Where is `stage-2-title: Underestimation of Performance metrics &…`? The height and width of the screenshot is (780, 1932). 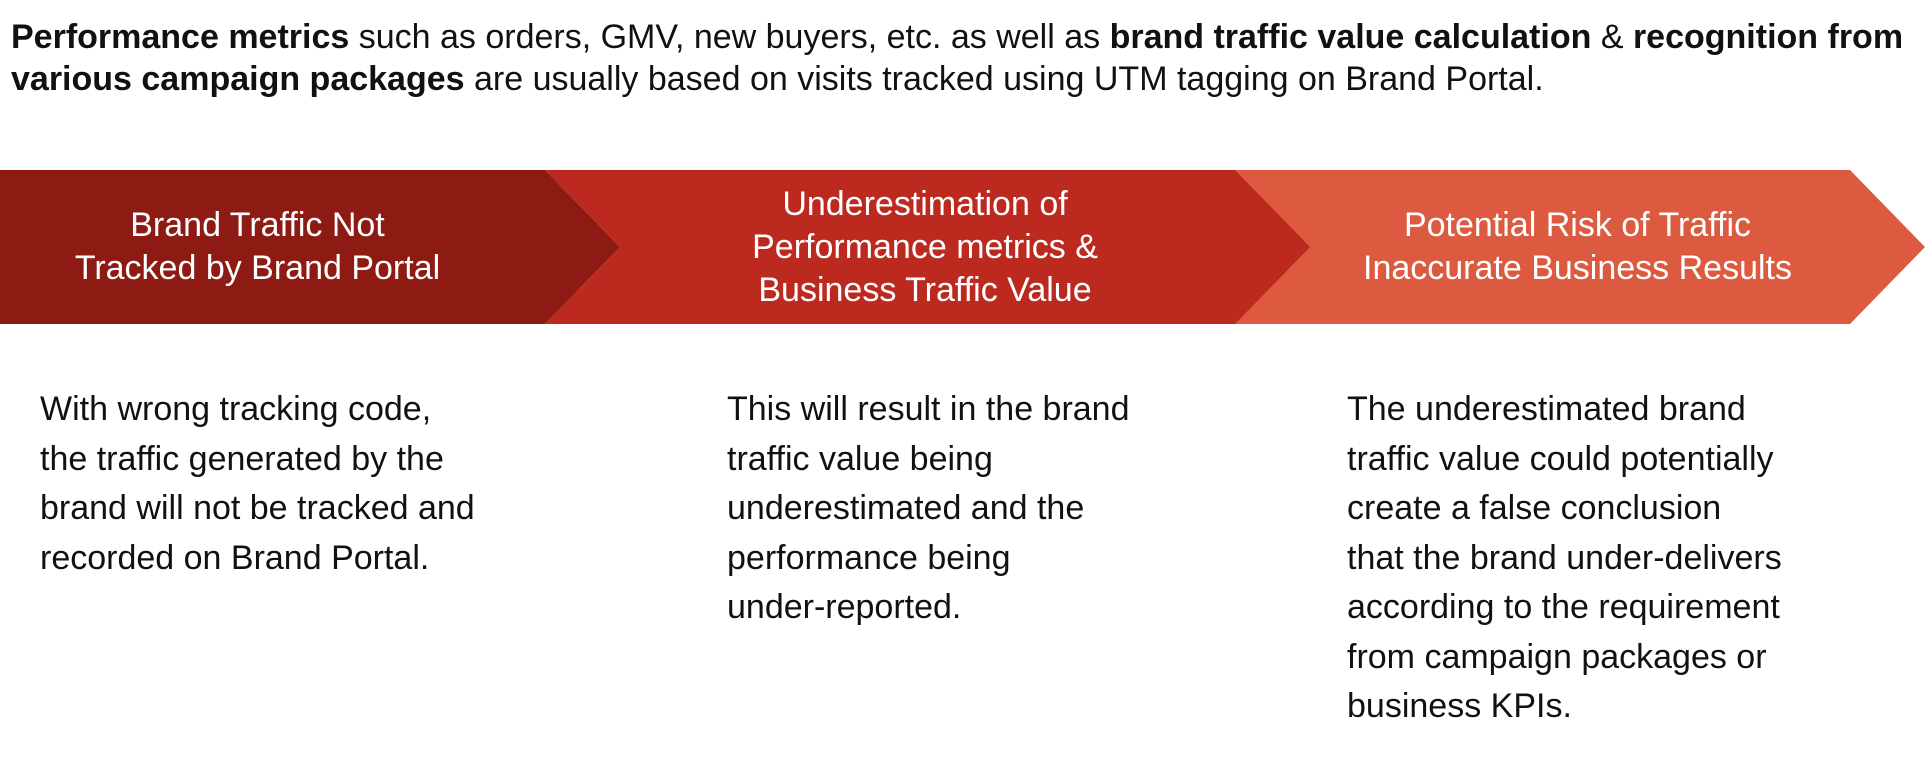
stage-2-title: Underestimation of Performance metrics &… is located at coordinates (925, 247).